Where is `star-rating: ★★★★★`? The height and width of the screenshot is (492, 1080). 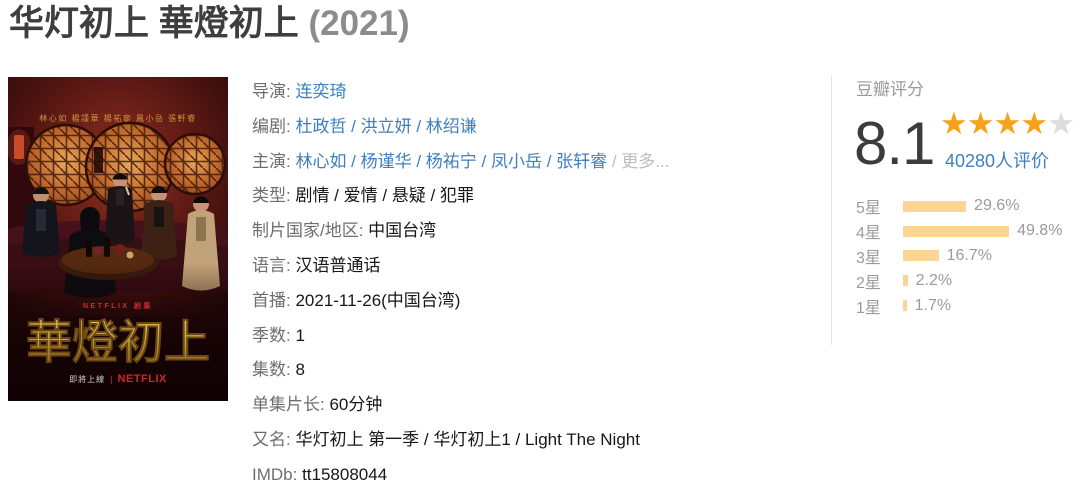
star-rating: ★★★★★ is located at coordinates (1007, 124).